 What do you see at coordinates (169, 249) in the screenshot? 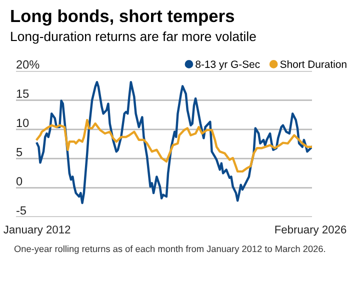
I see `text: One-year rolling returns as of each month from January 2012 to March 2026.` at bounding box center [169, 249].